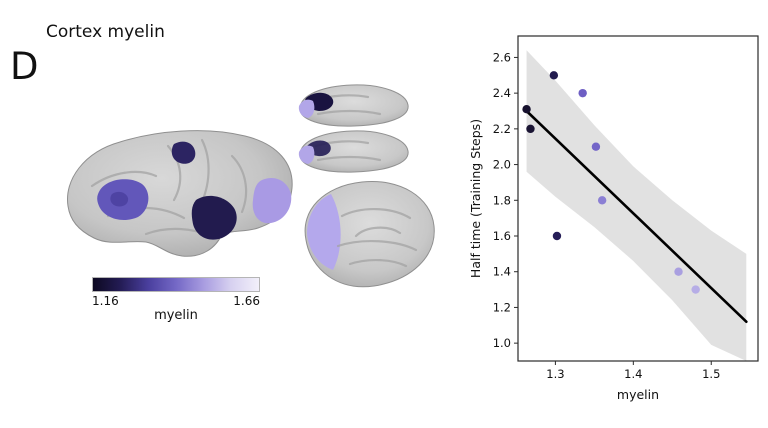  What do you see at coordinates (502, 236) in the screenshot?
I see `y-tick-label: 1.6` at bounding box center [502, 236].